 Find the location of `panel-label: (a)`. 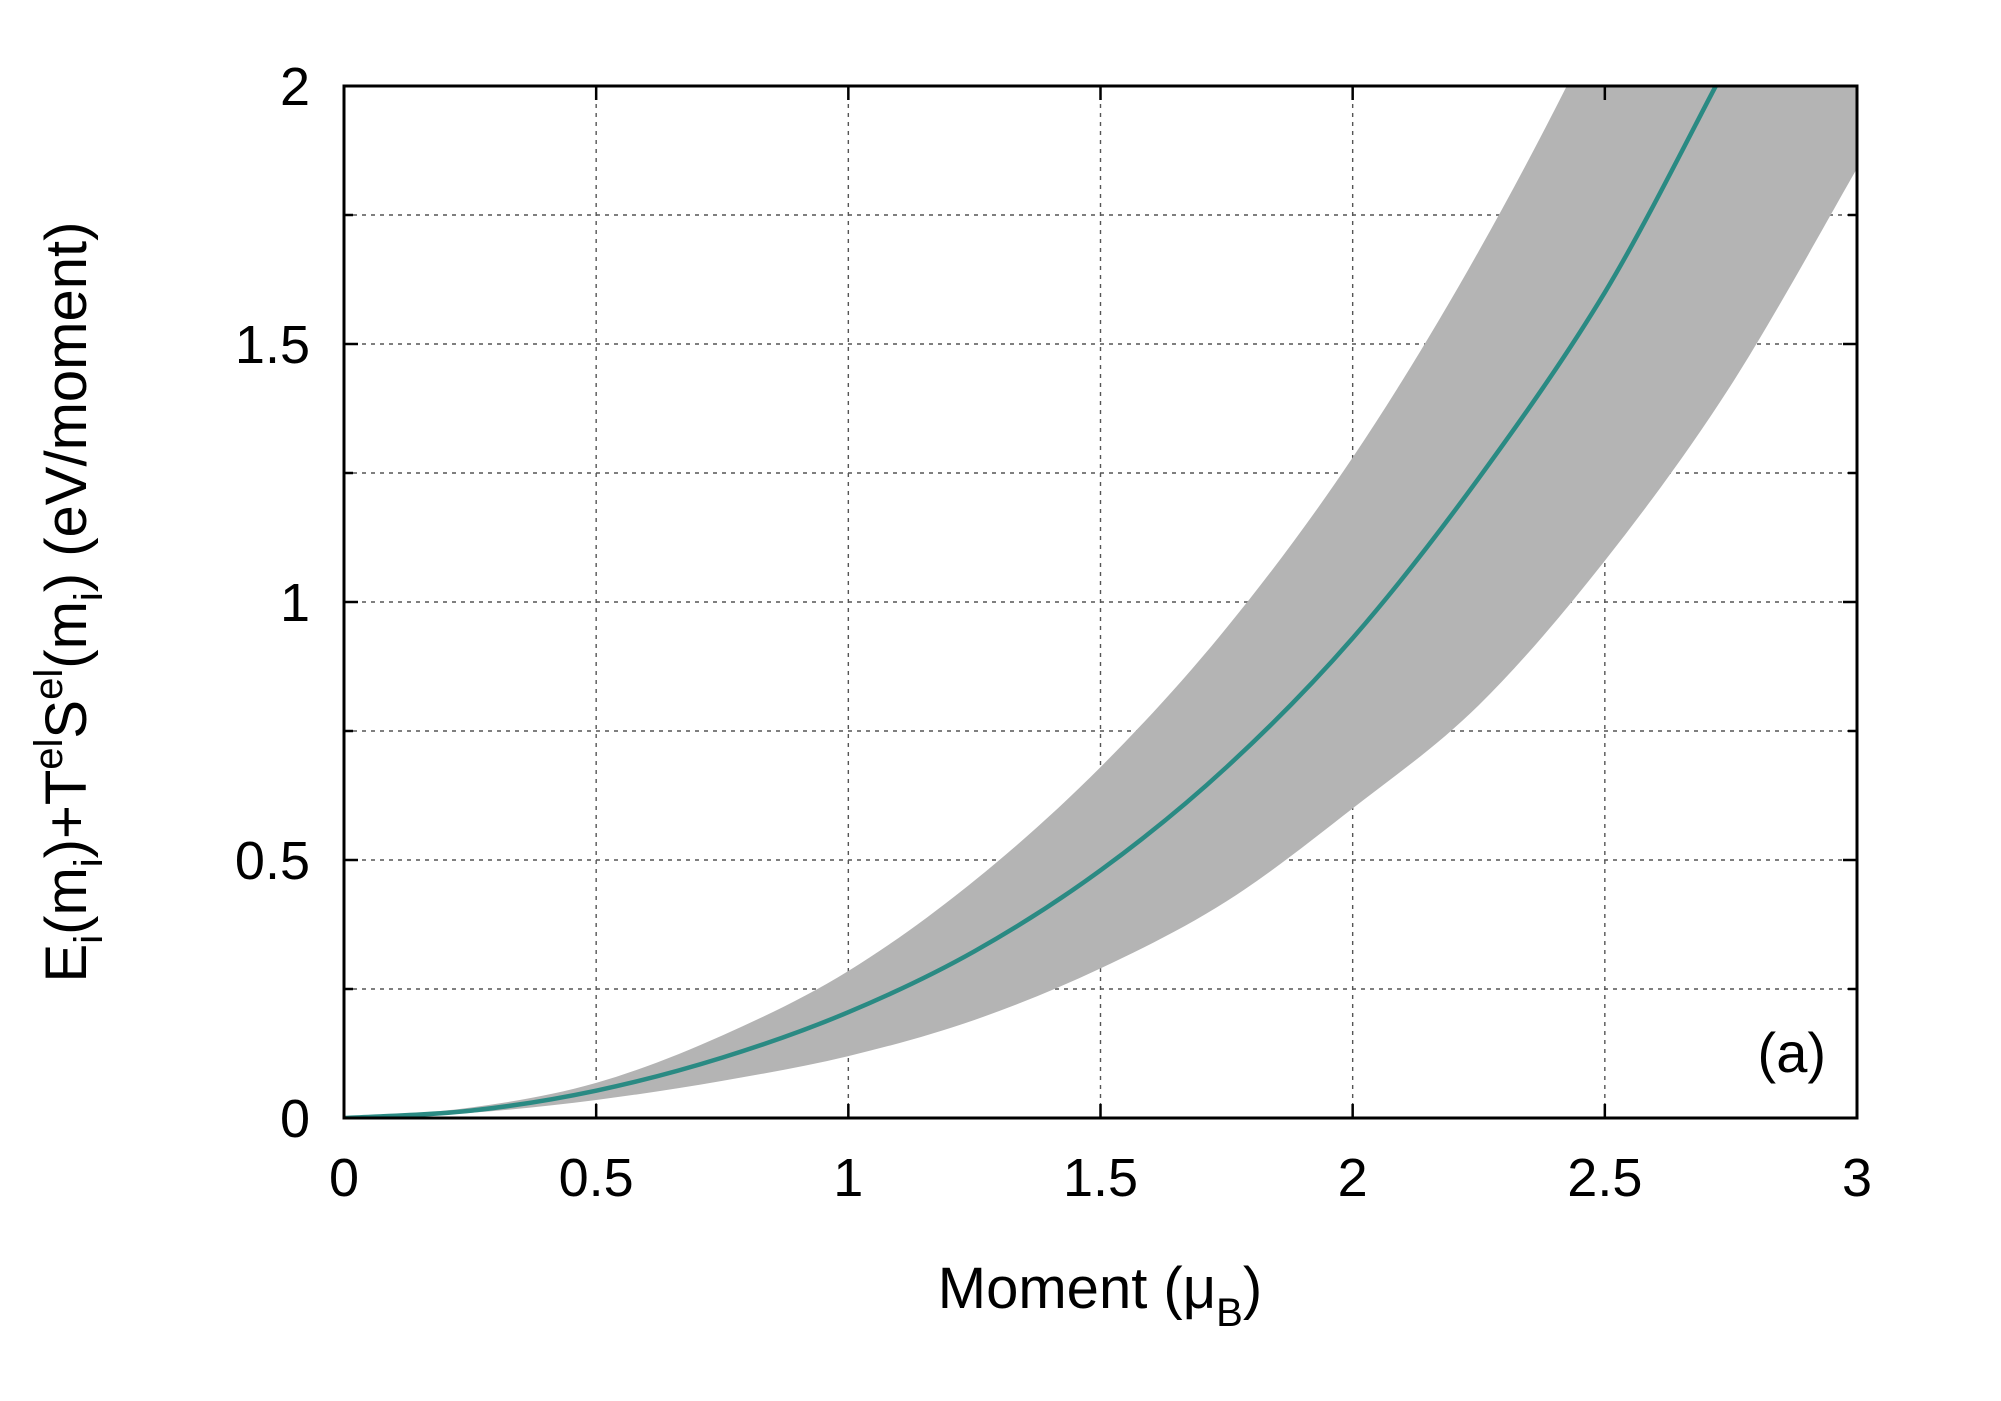

panel-label: (a) is located at coordinates (1792, 1052).